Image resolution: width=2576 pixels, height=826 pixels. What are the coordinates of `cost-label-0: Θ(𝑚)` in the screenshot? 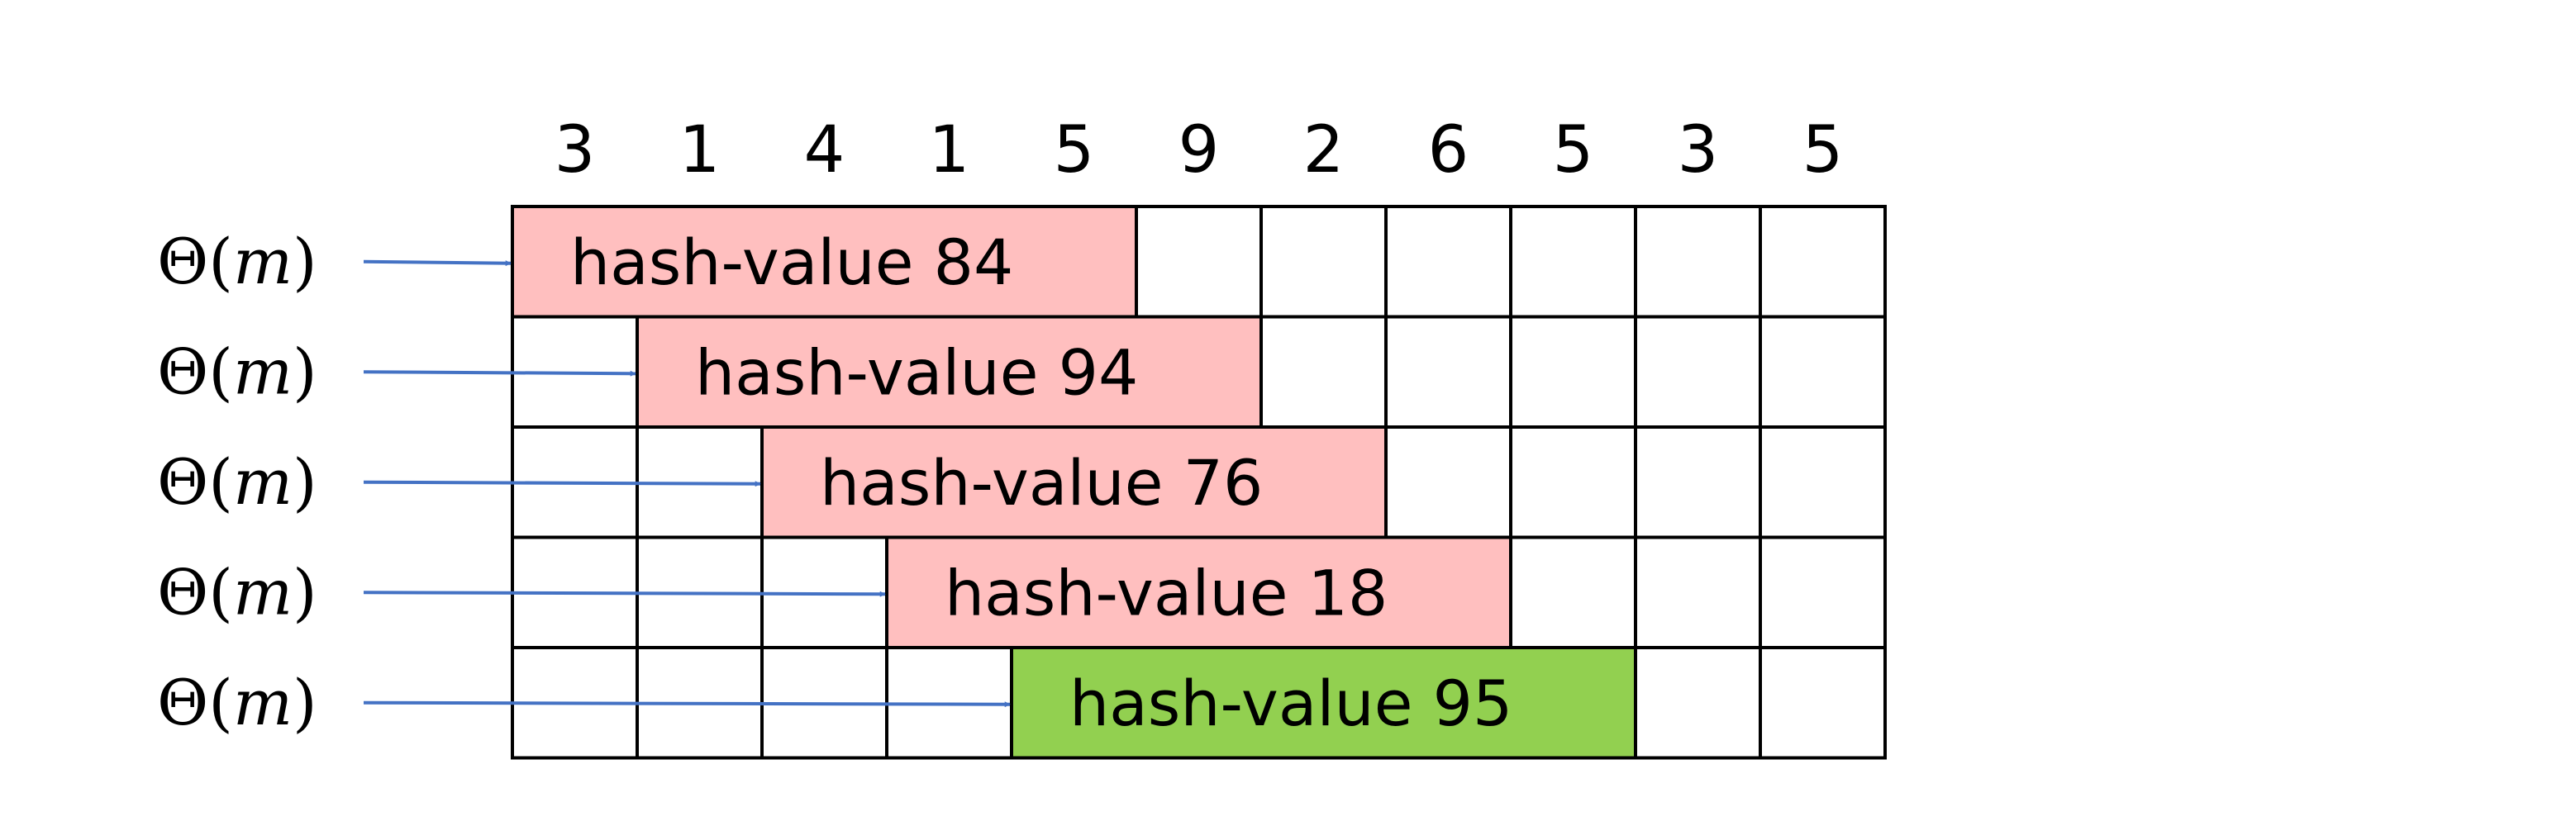 It's located at (237, 261).